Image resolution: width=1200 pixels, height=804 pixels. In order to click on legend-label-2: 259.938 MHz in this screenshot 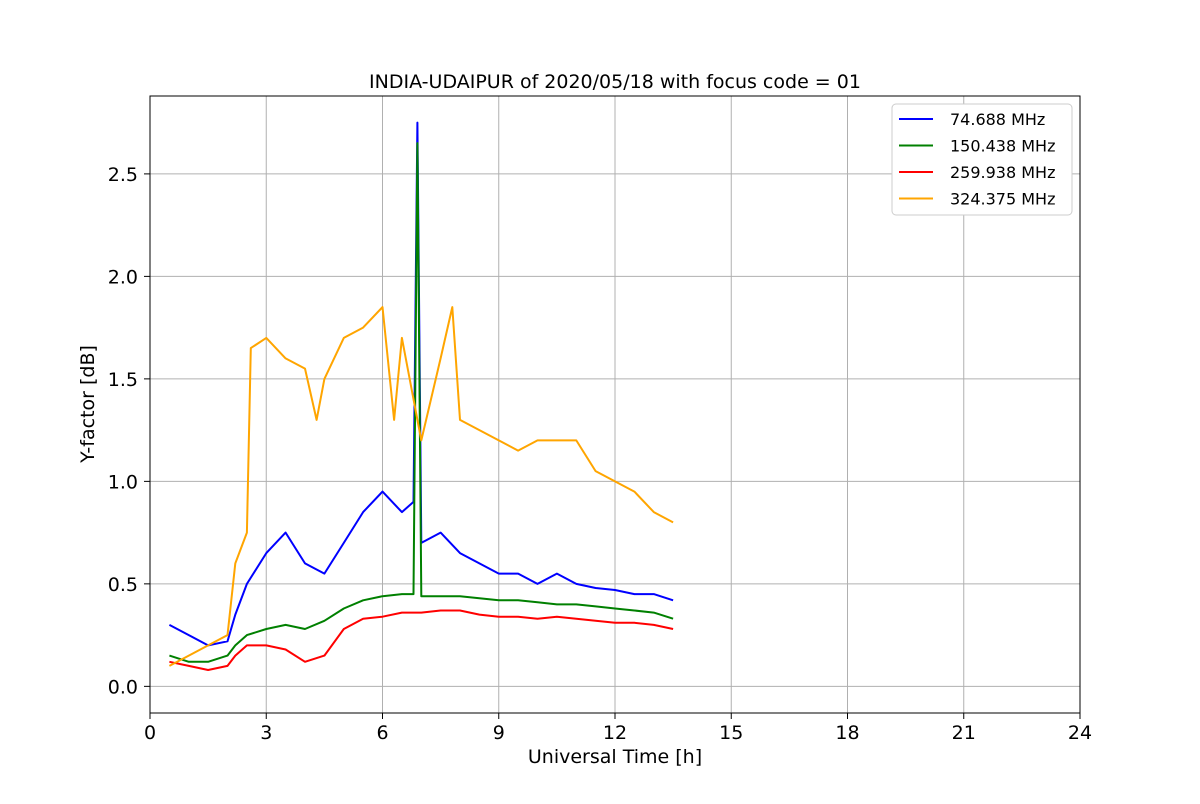, I will do `click(1002, 172)`.